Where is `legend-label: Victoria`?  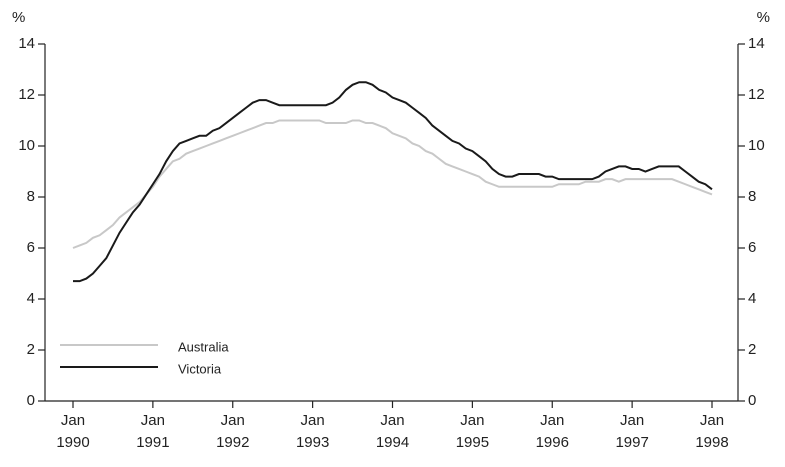
legend-label: Victoria is located at coordinates (200, 368).